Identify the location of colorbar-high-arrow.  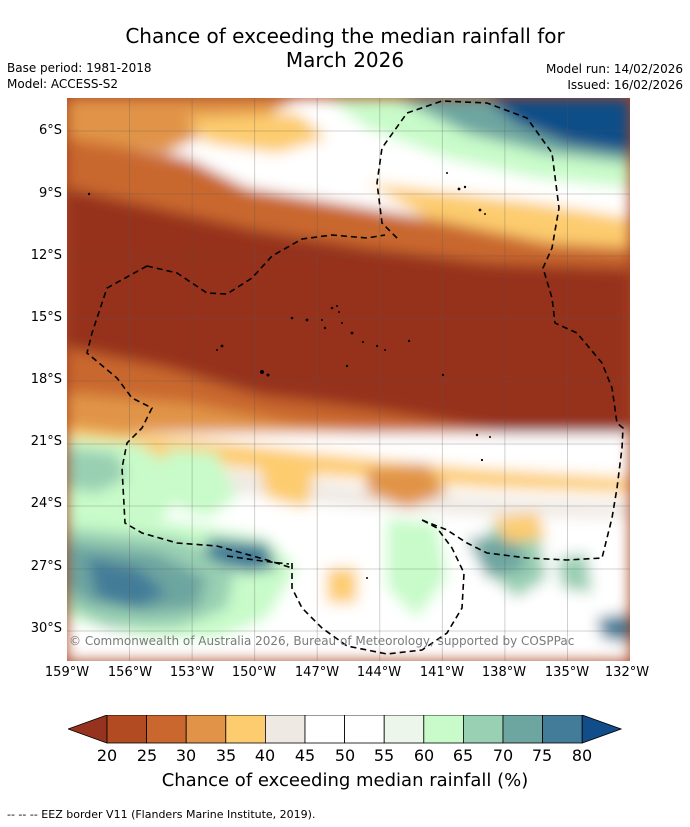
(601, 729).